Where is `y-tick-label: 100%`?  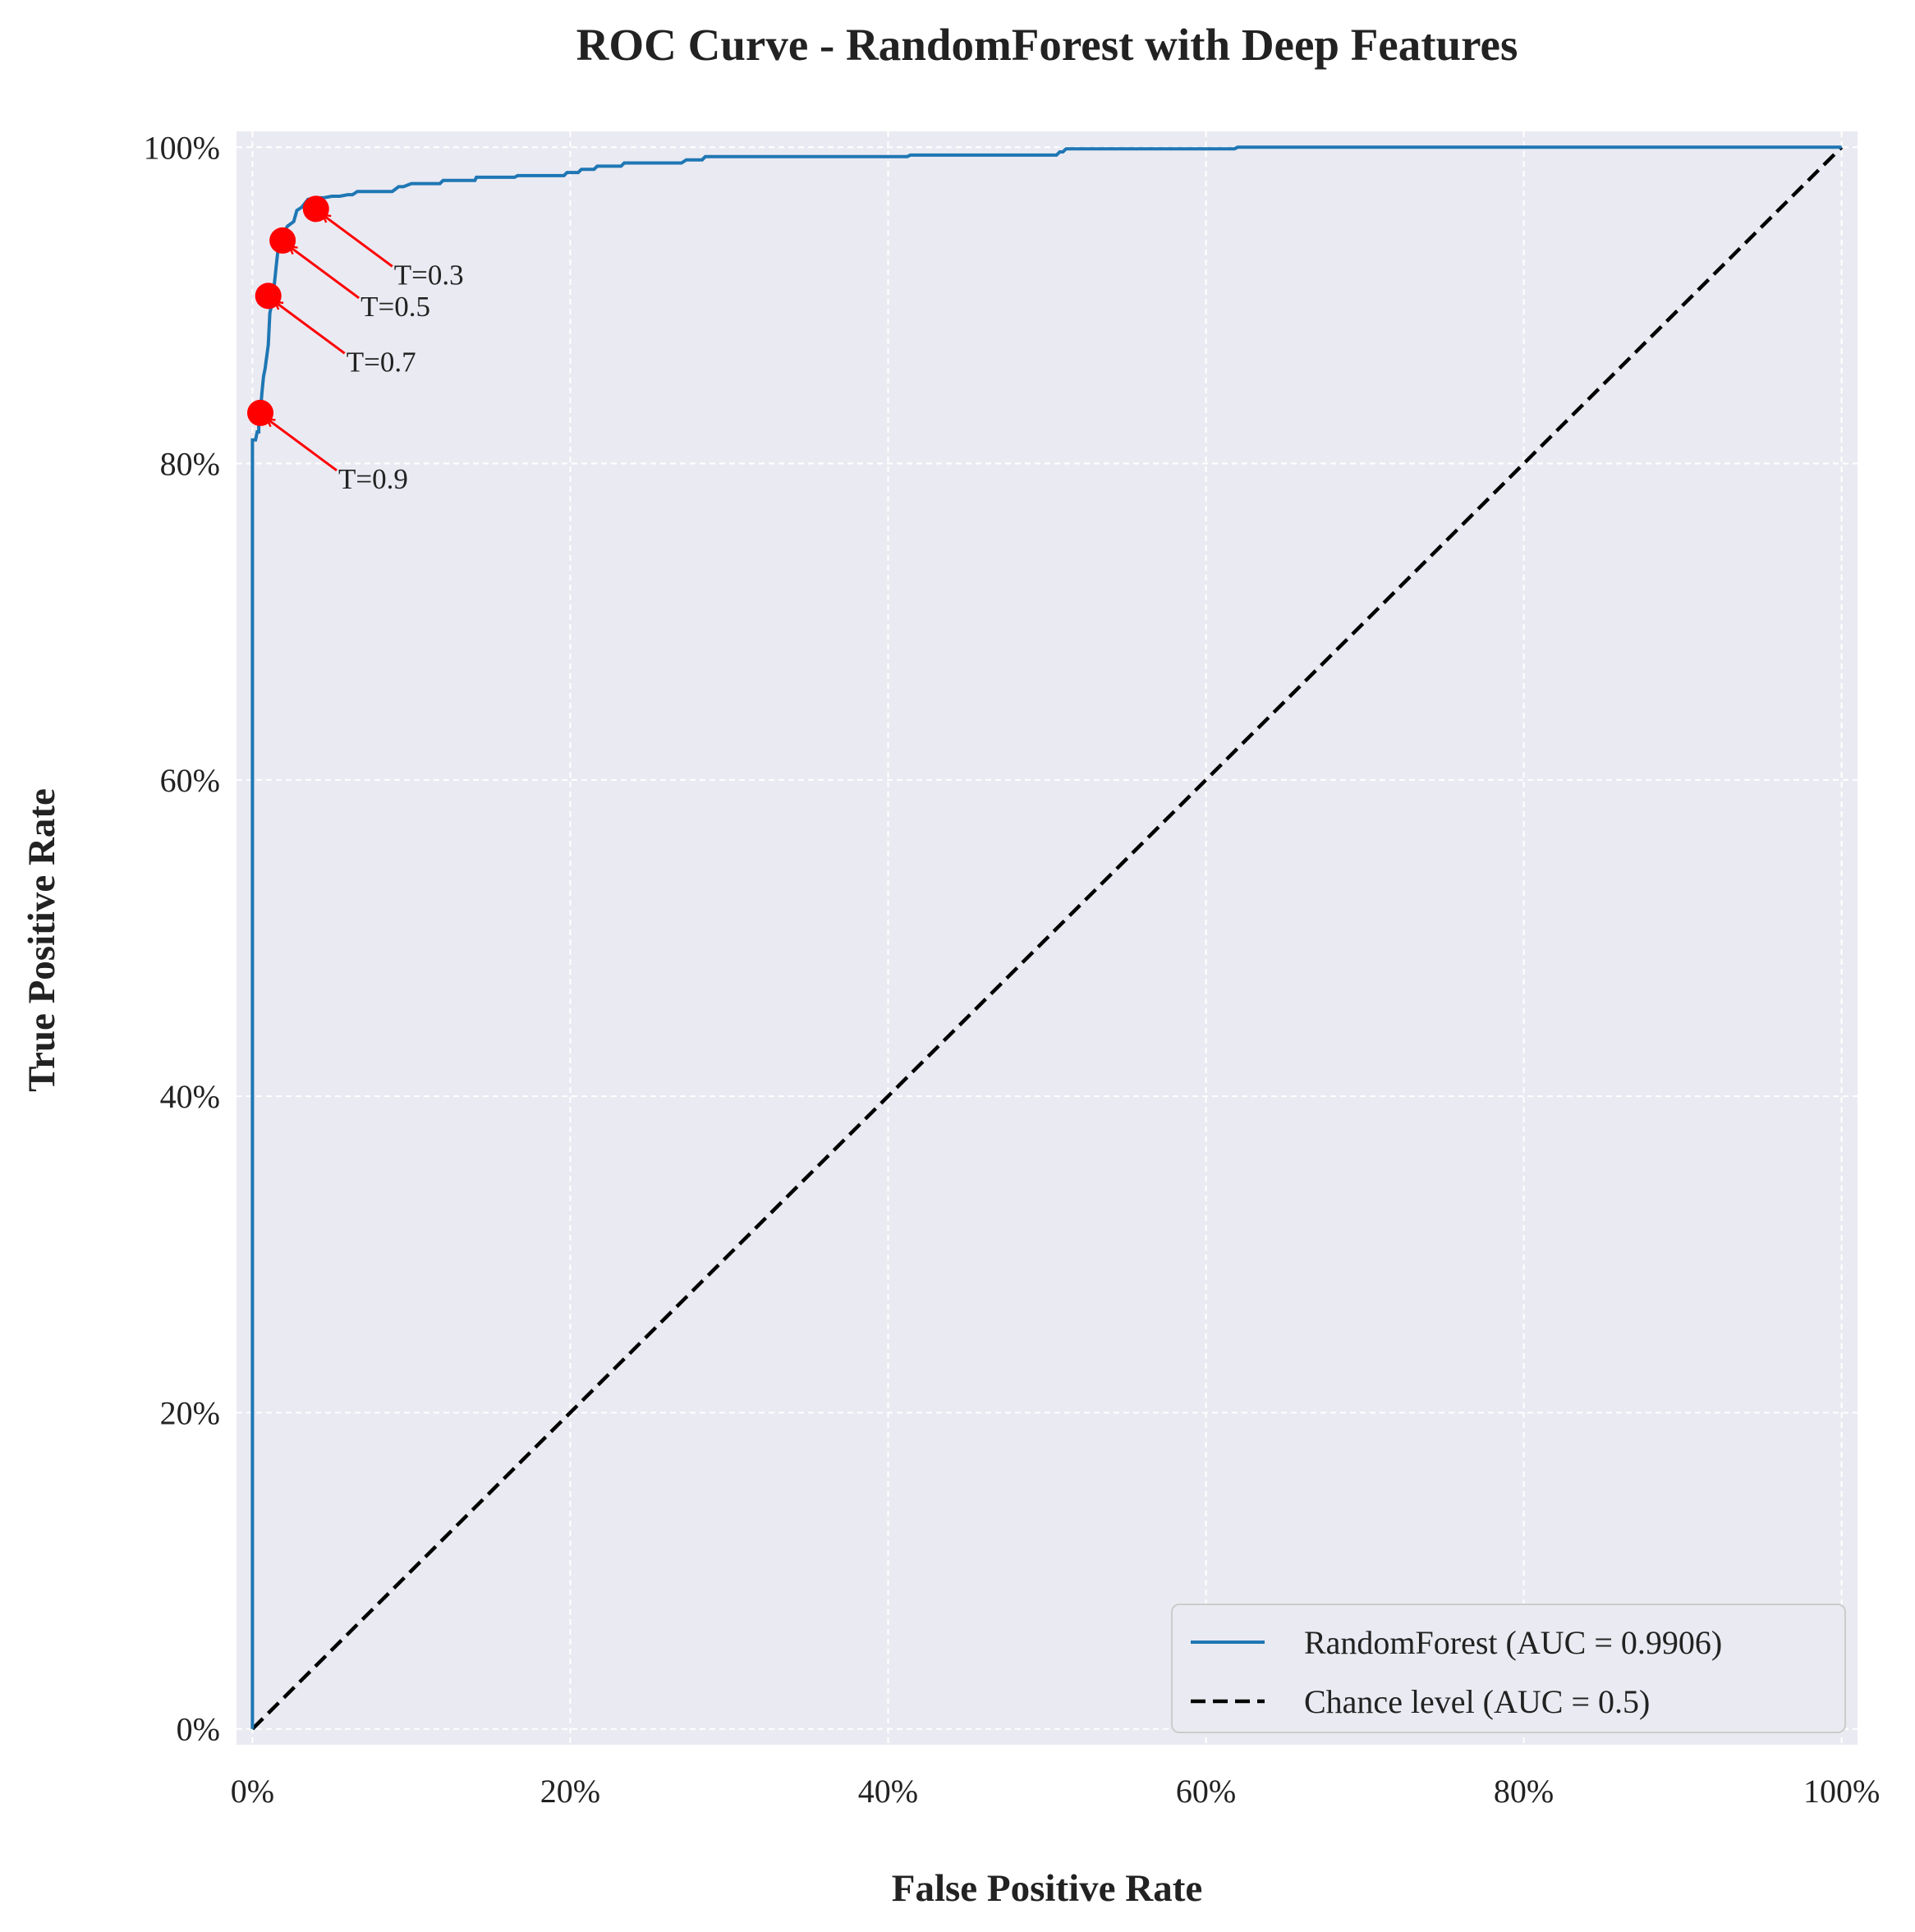
y-tick-label: 100% is located at coordinates (182, 147).